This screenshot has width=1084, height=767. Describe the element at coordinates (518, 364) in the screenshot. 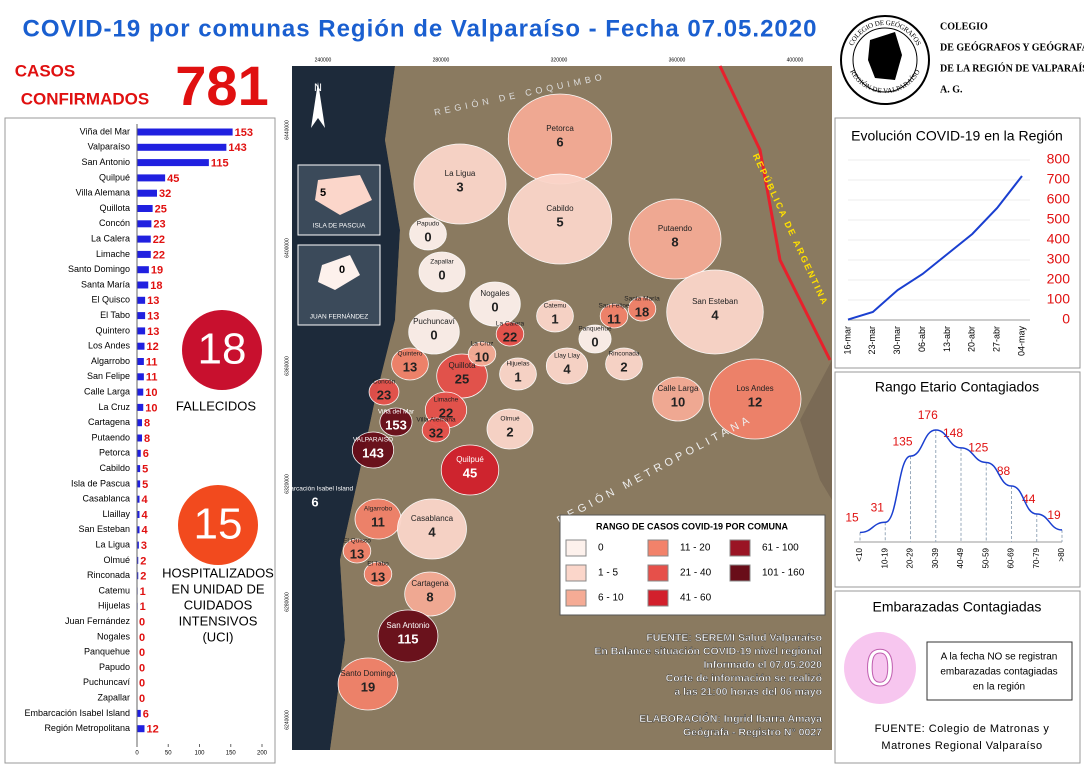

I see `comuna-name: Hijuelas` at that location.